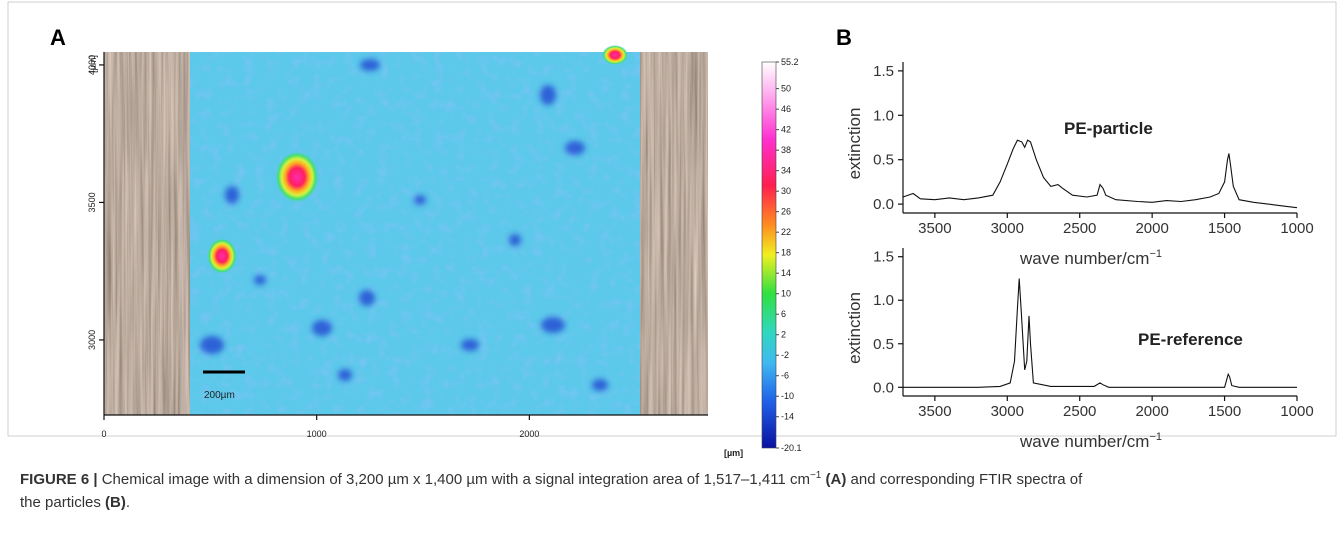  I want to click on colorbar-tick-label: -14, so click(787, 417).